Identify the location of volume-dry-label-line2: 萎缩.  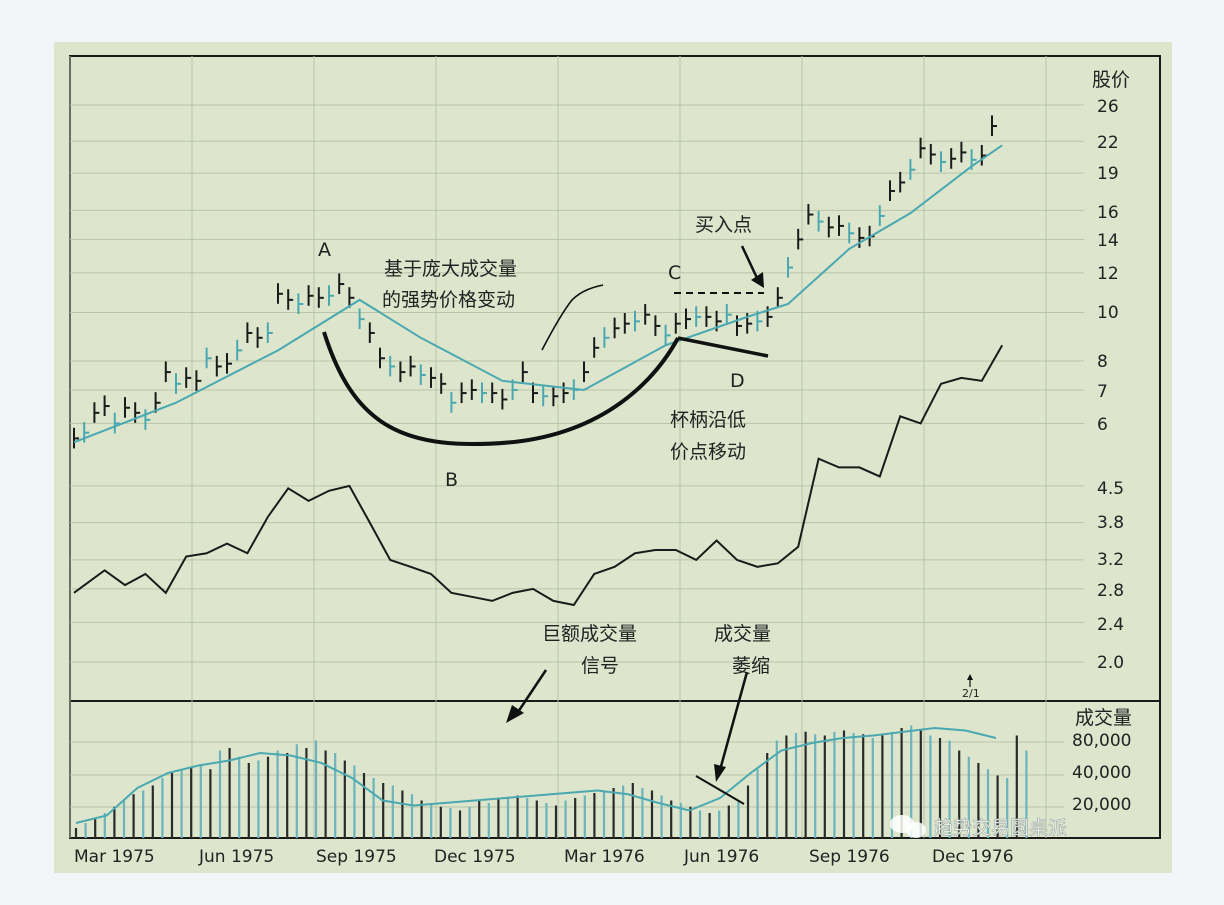
(751, 666).